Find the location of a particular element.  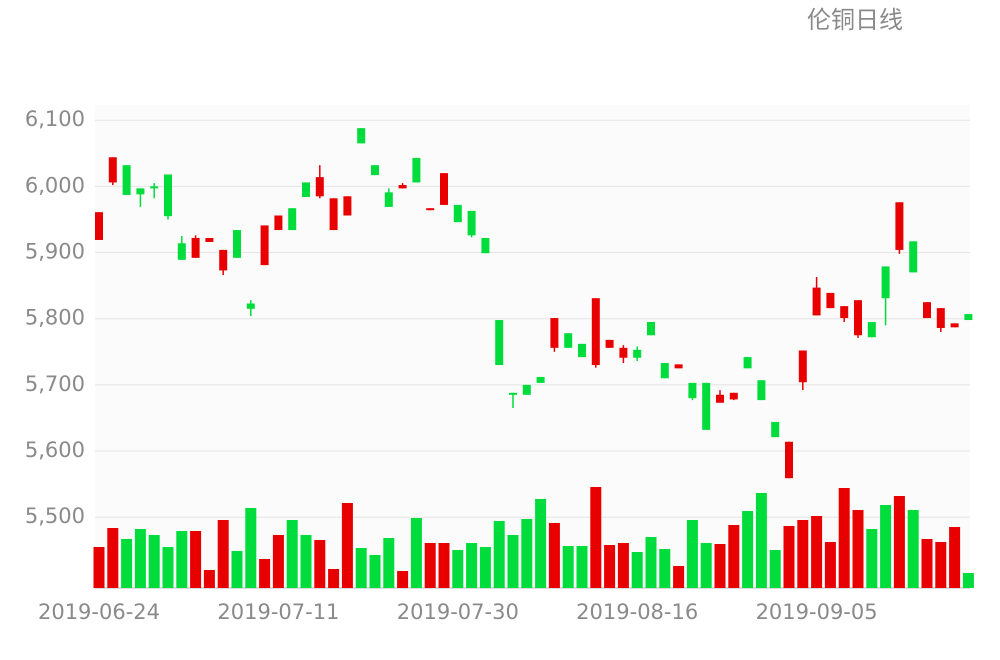

chart-title: 伦铜日线 is located at coordinates (855, 20).